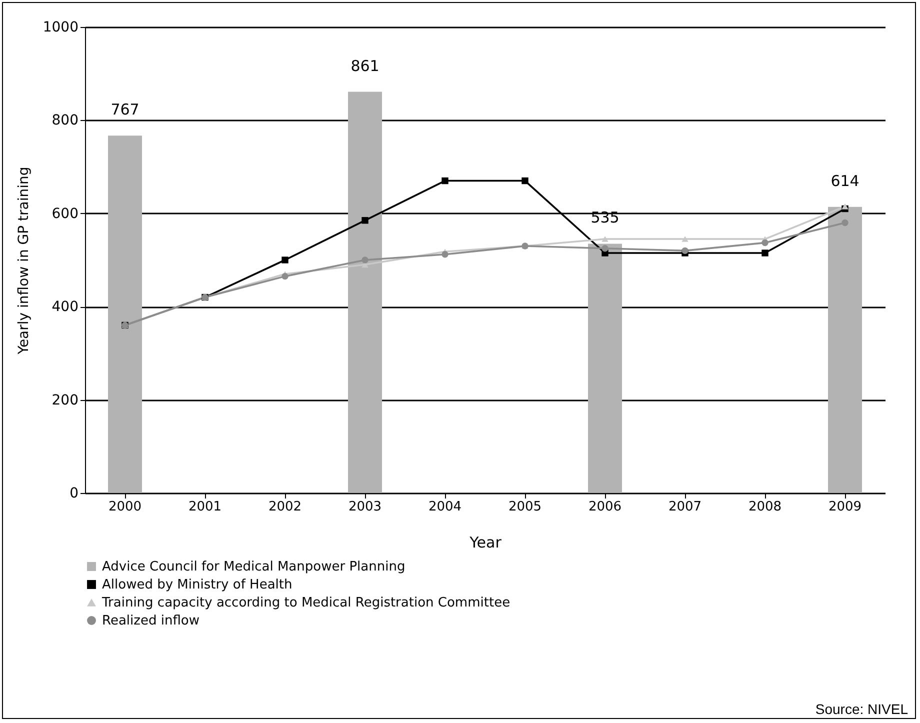 The width and height of the screenshot is (920, 723). What do you see at coordinates (205, 507) in the screenshot?
I see `x-tick-label: 2001` at bounding box center [205, 507].